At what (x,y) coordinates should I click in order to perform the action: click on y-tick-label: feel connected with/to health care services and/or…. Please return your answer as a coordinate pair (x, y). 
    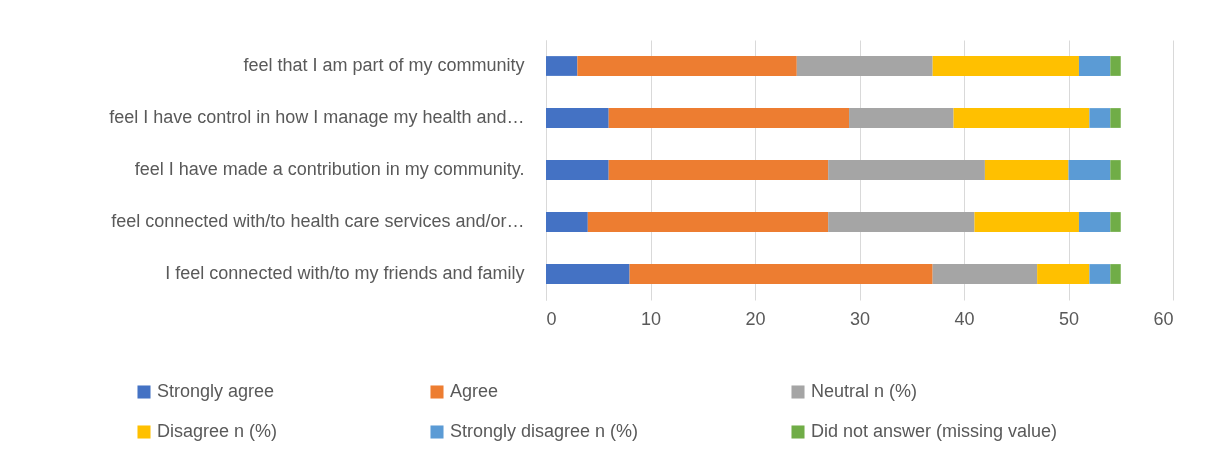
    Looking at the image, I should click on (318, 221).